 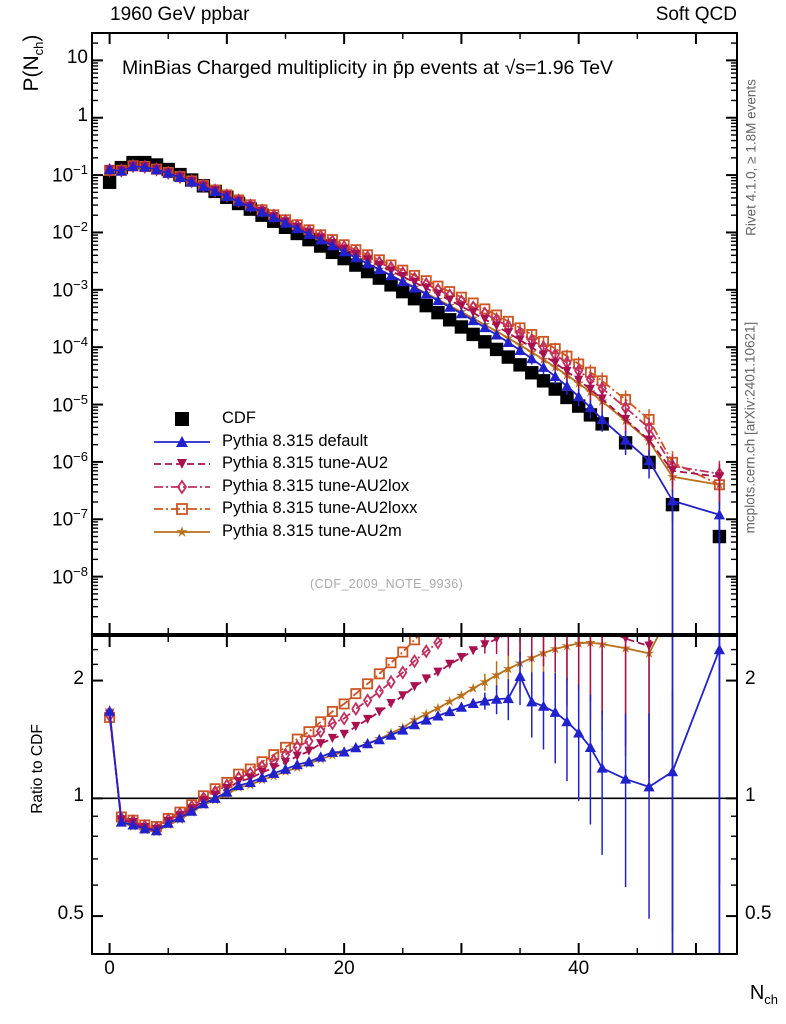 I want to click on y-tick-label: 10⁻¹, so click(x=70, y=174).